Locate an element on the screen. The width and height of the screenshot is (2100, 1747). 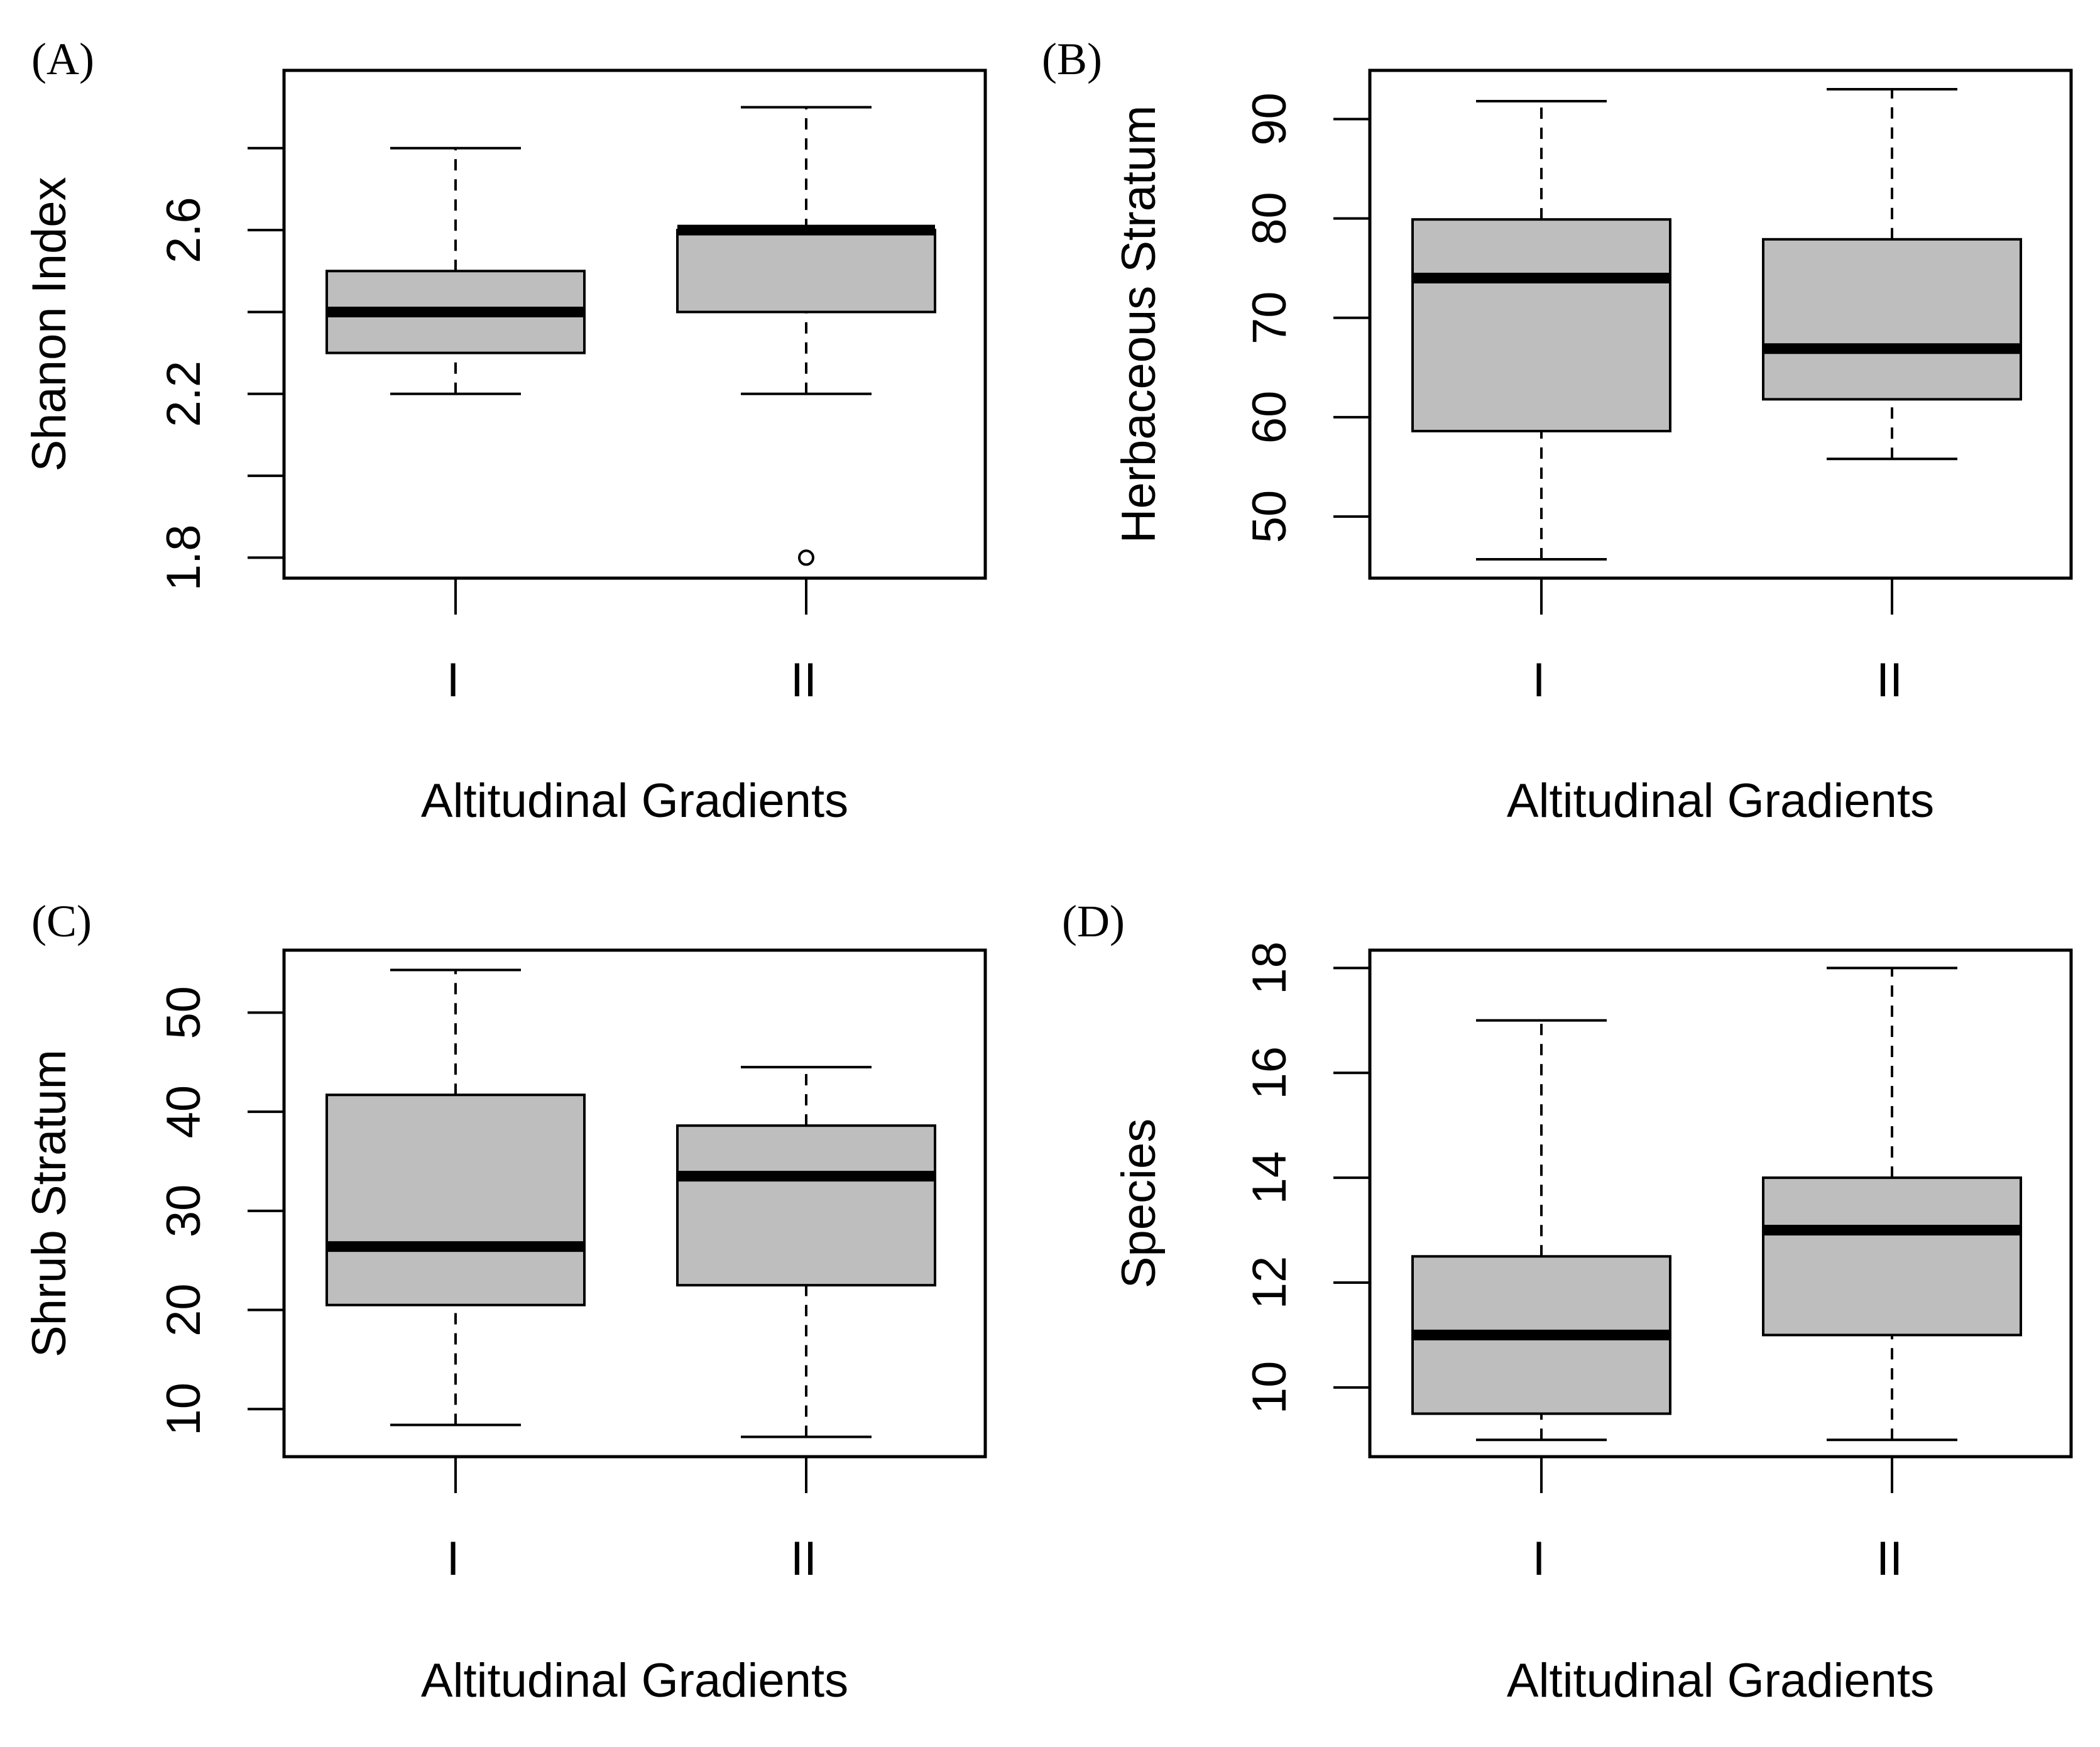
y-axis-label: Species is located at coordinates (1139, 1204).